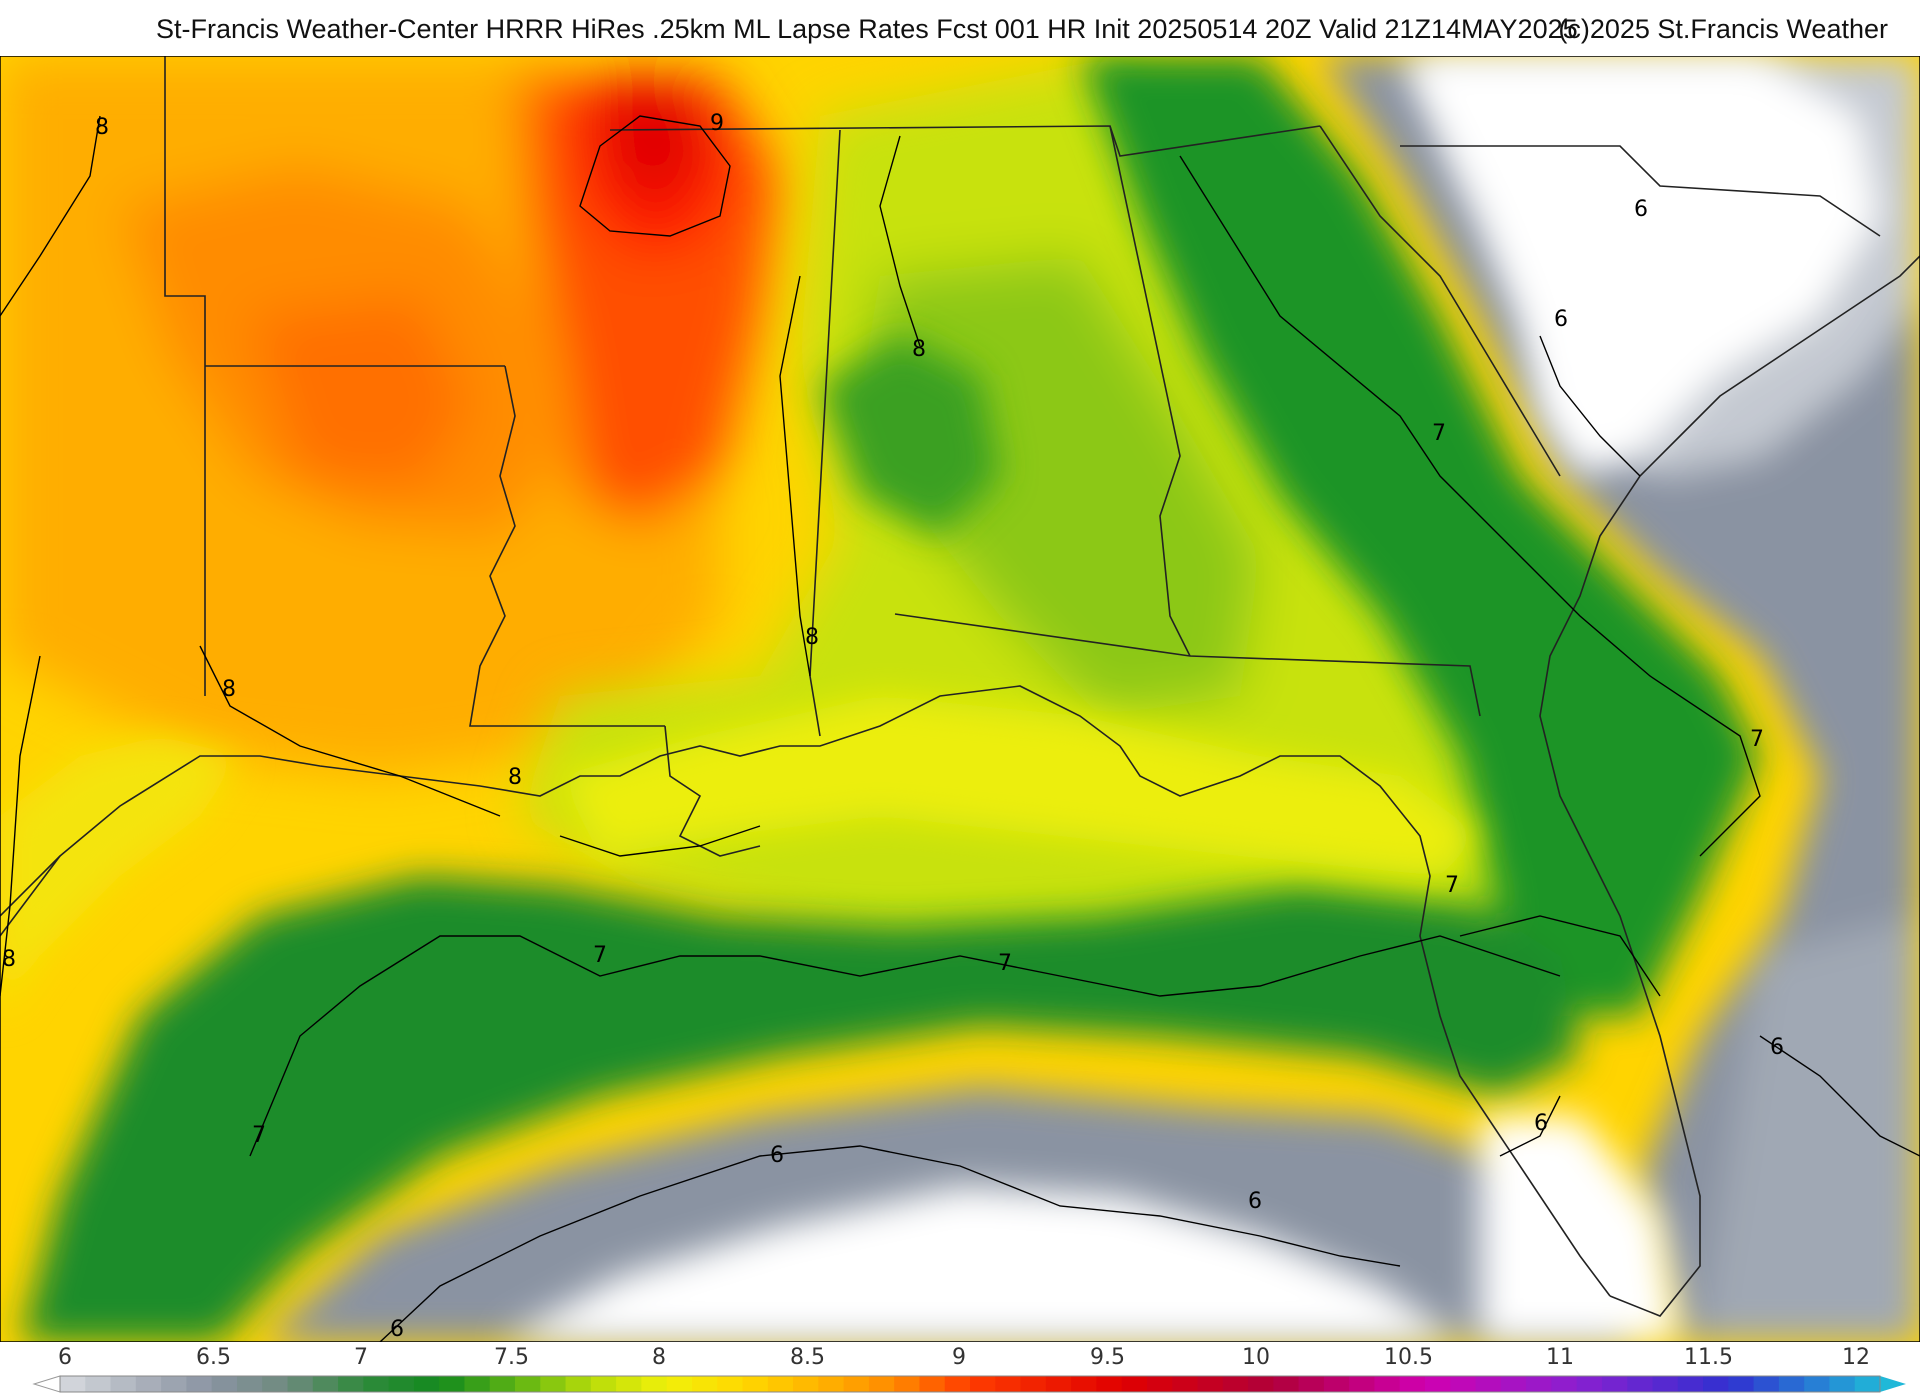  I want to click on colorbar-tick: 7.5, so click(511, 1357).